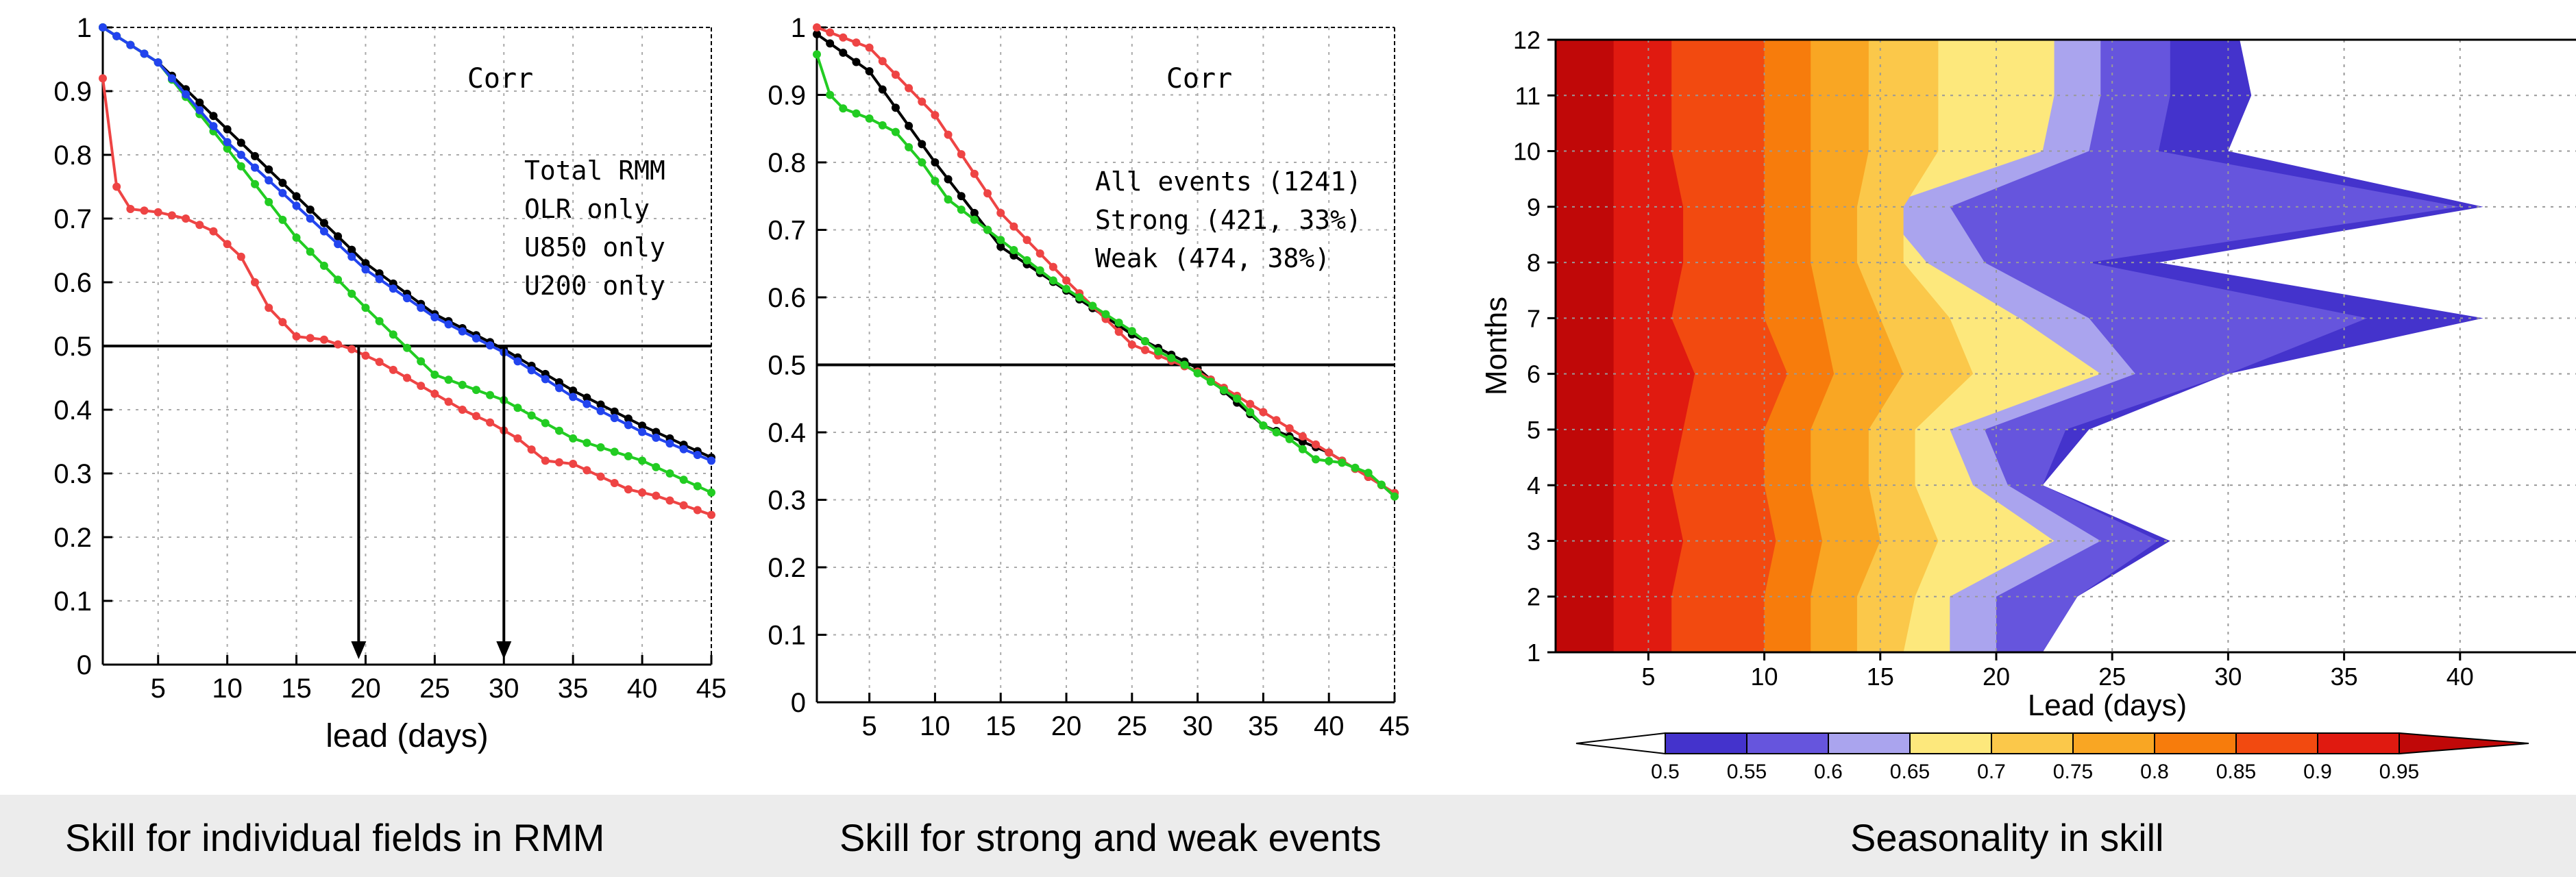  What do you see at coordinates (2007, 838) in the screenshot?
I see `caption-seasonality: Seasonality in skill` at bounding box center [2007, 838].